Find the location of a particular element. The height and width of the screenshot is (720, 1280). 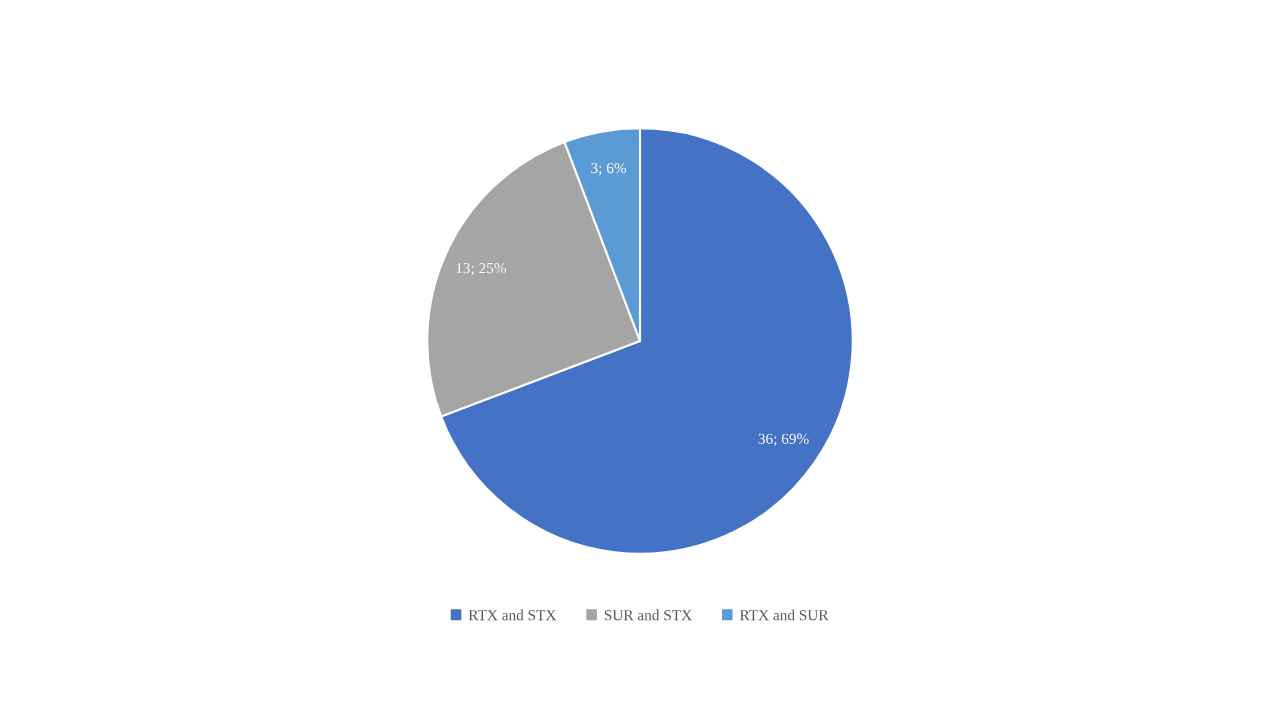

data-label: 13; 25% is located at coordinates (481, 269).